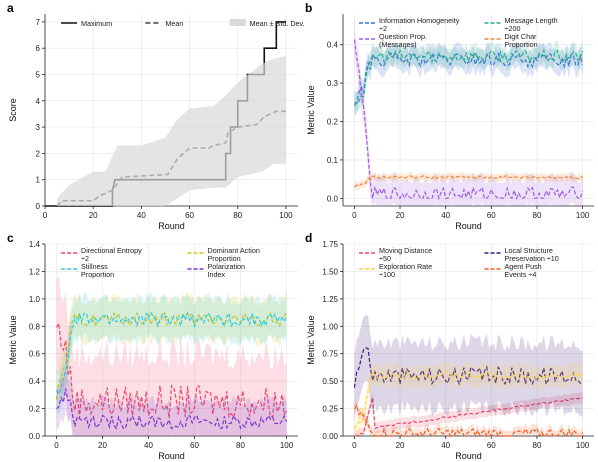 Image resolution: width=598 pixels, height=462 pixels. Describe the element at coordinates (38, 74) in the screenshot. I see `y-tick-label: 5` at that location.